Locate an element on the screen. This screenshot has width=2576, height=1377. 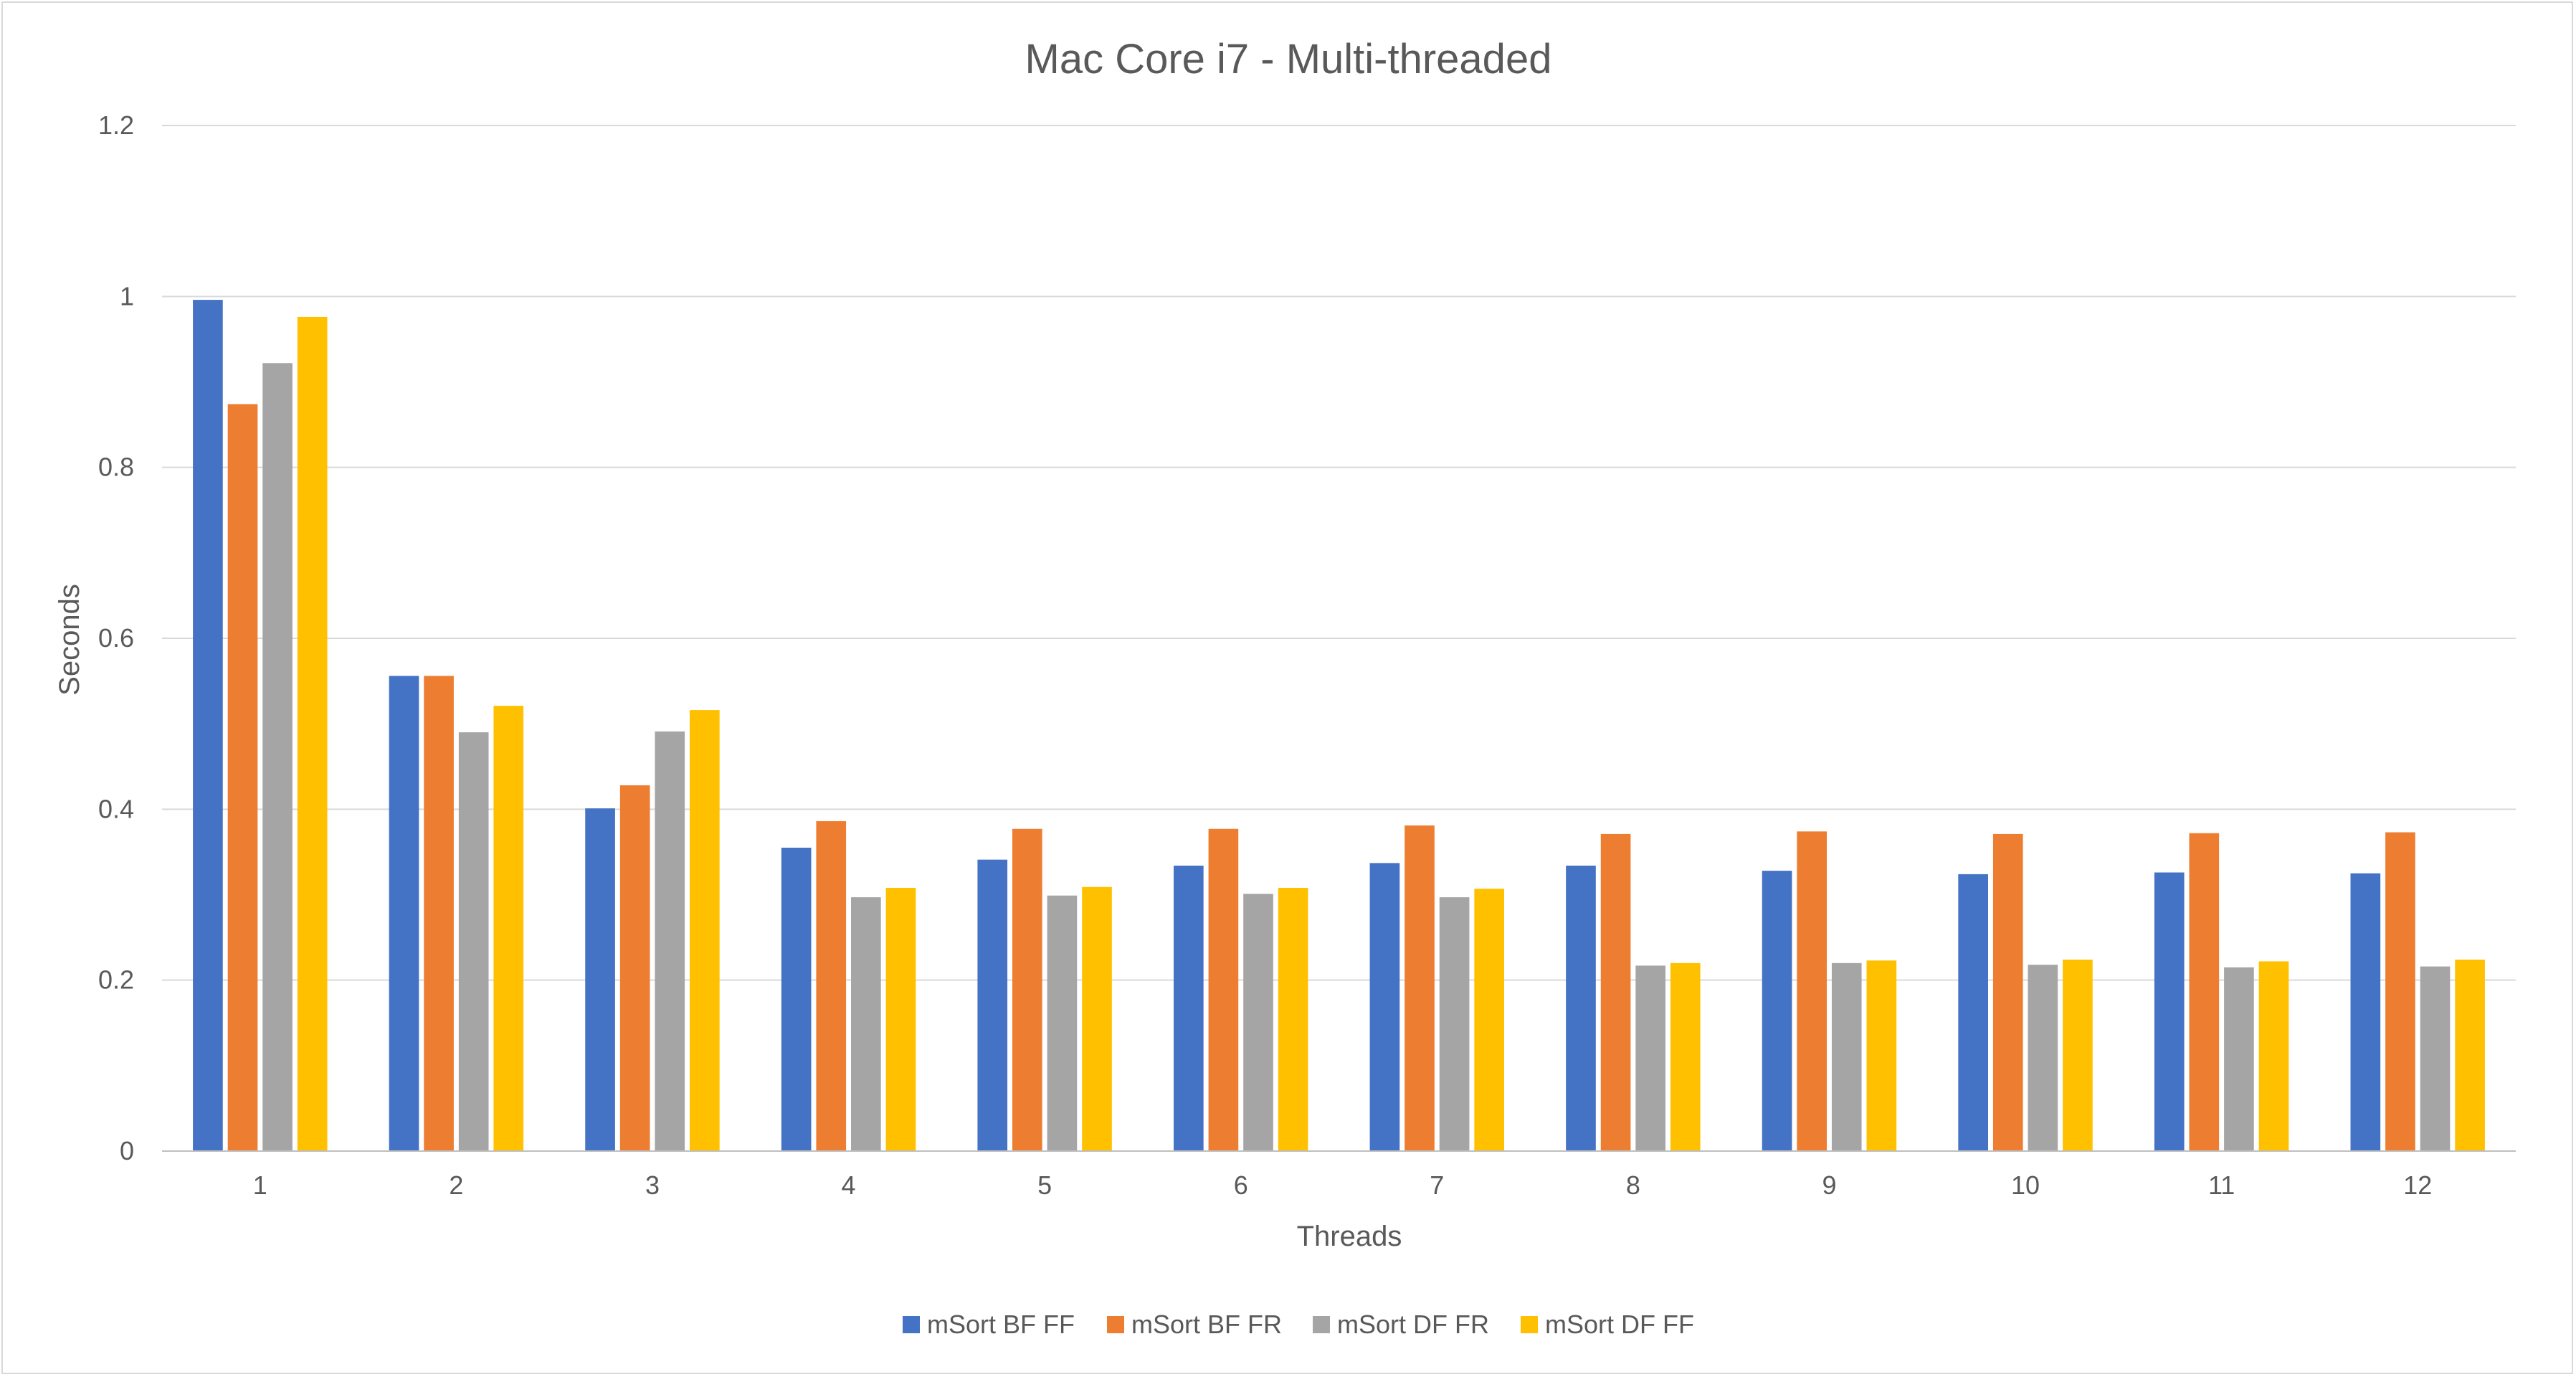
x-tick-label: 4 is located at coordinates (849, 1185).